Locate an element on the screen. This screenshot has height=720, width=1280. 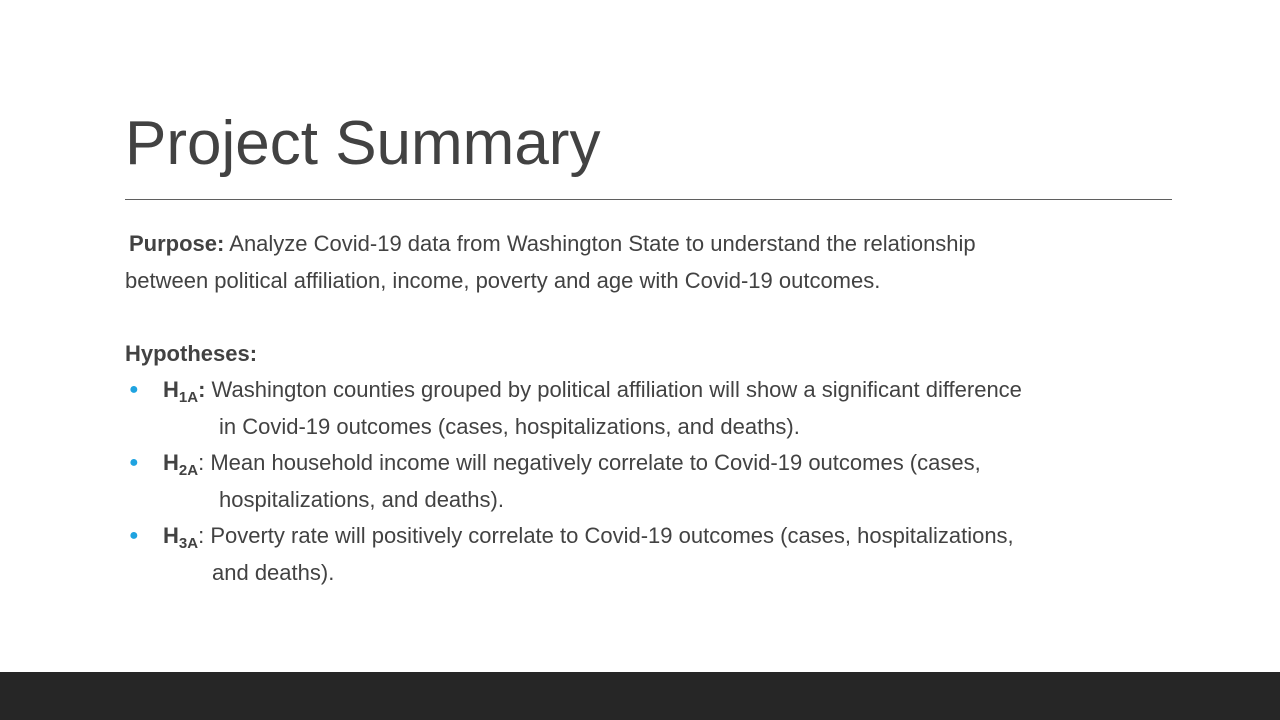
hypothesis-2-subscript: 2A is located at coordinates (188, 470).